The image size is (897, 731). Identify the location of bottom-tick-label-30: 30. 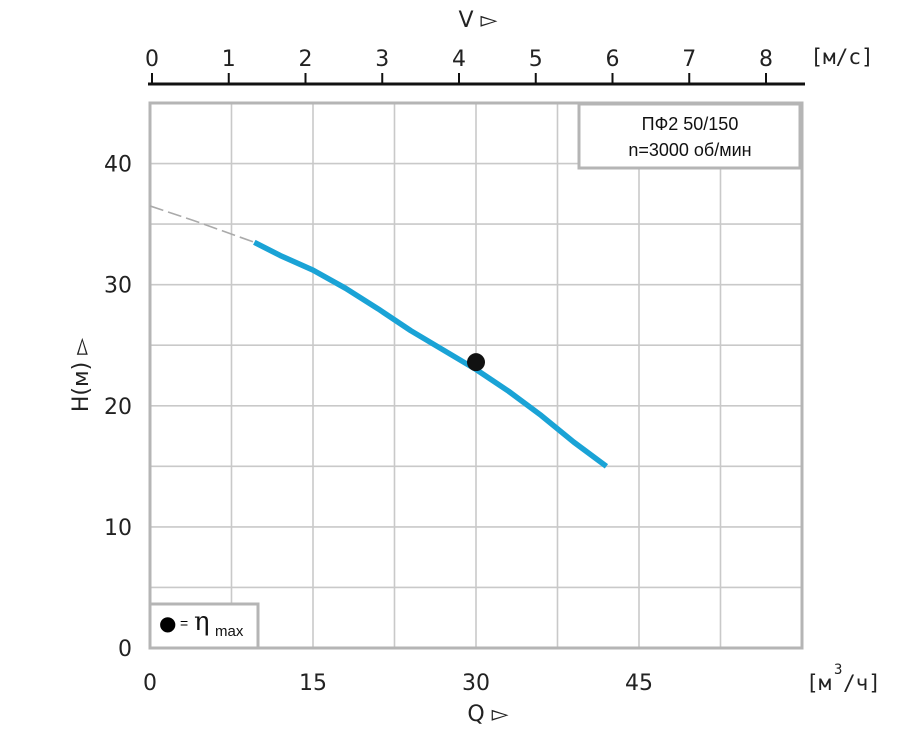
(476, 683).